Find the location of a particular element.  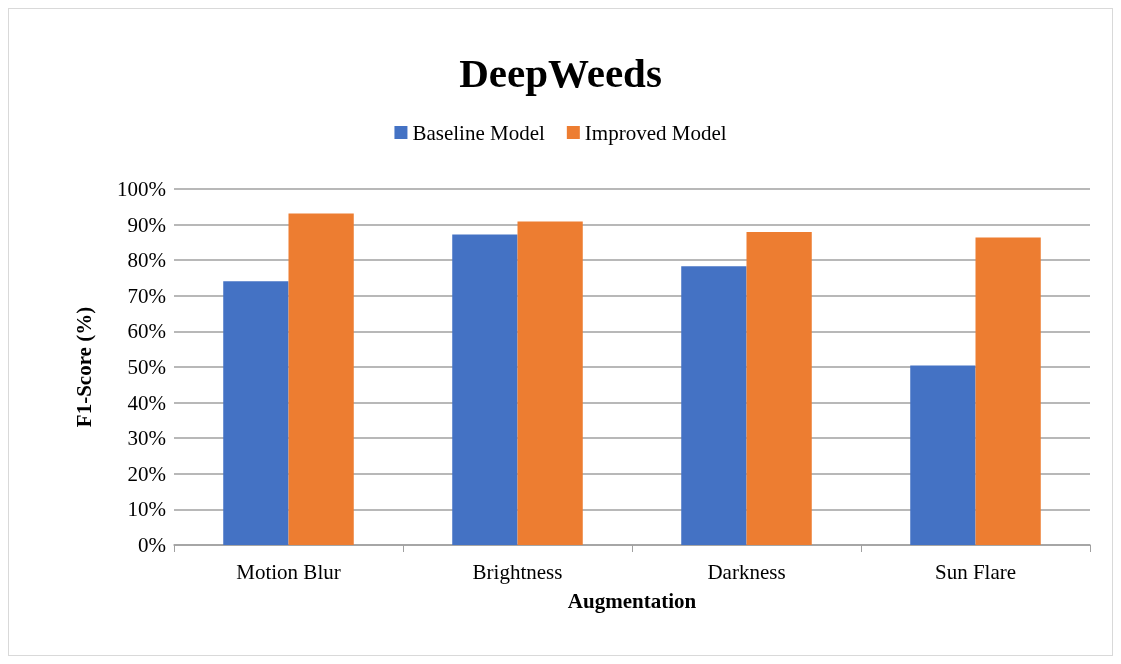

x-axis-title: Augmentation is located at coordinates (632, 600).